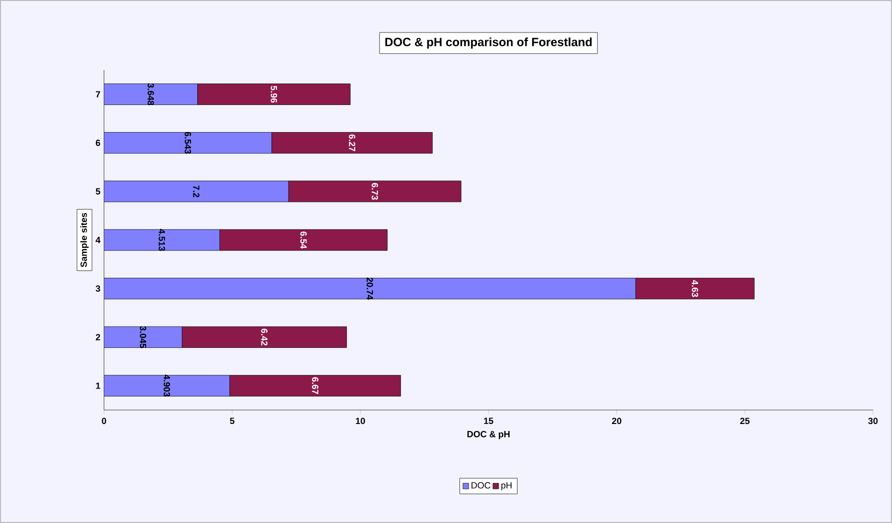 The height and width of the screenshot is (523, 892). What do you see at coordinates (745, 421) in the screenshot?
I see `x-tick-label: 25` at bounding box center [745, 421].